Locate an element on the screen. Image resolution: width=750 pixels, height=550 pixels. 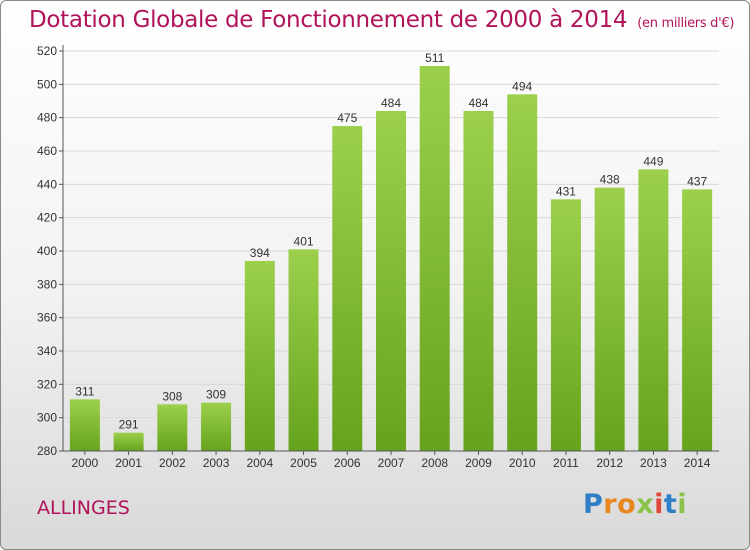
data-label: 431 is located at coordinates (566, 191).